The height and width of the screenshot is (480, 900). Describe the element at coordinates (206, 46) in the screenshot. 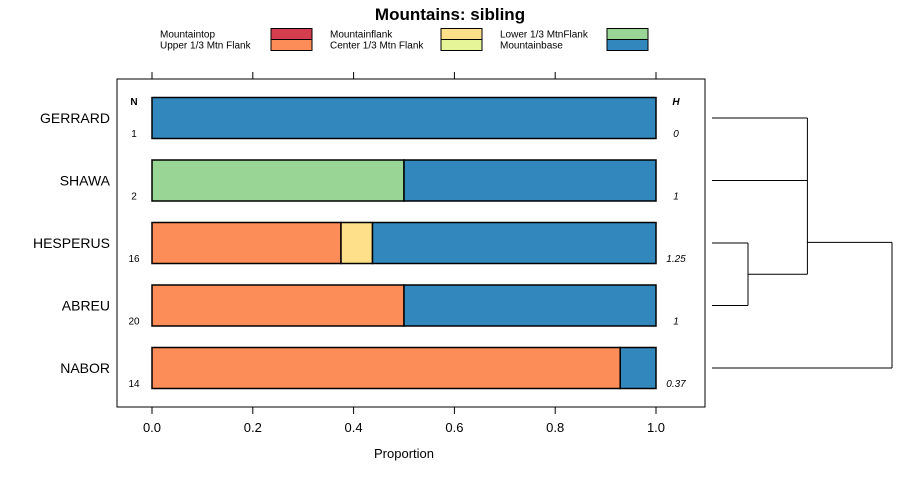

I see `legend-label-upper-1-3-mtn-flank: Upper 1/3 Mtn Flank` at that location.